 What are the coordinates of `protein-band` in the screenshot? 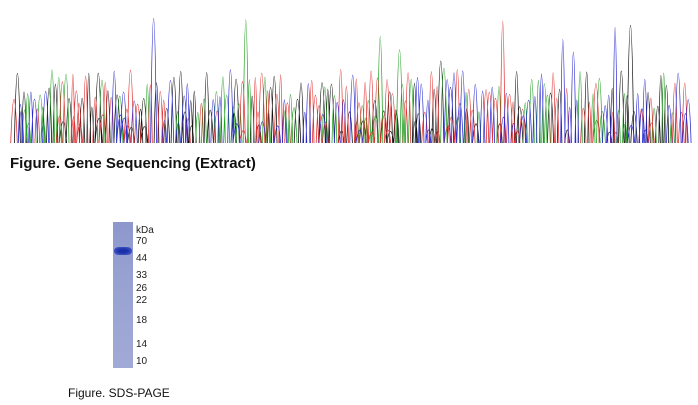 It's located at (123, 251).